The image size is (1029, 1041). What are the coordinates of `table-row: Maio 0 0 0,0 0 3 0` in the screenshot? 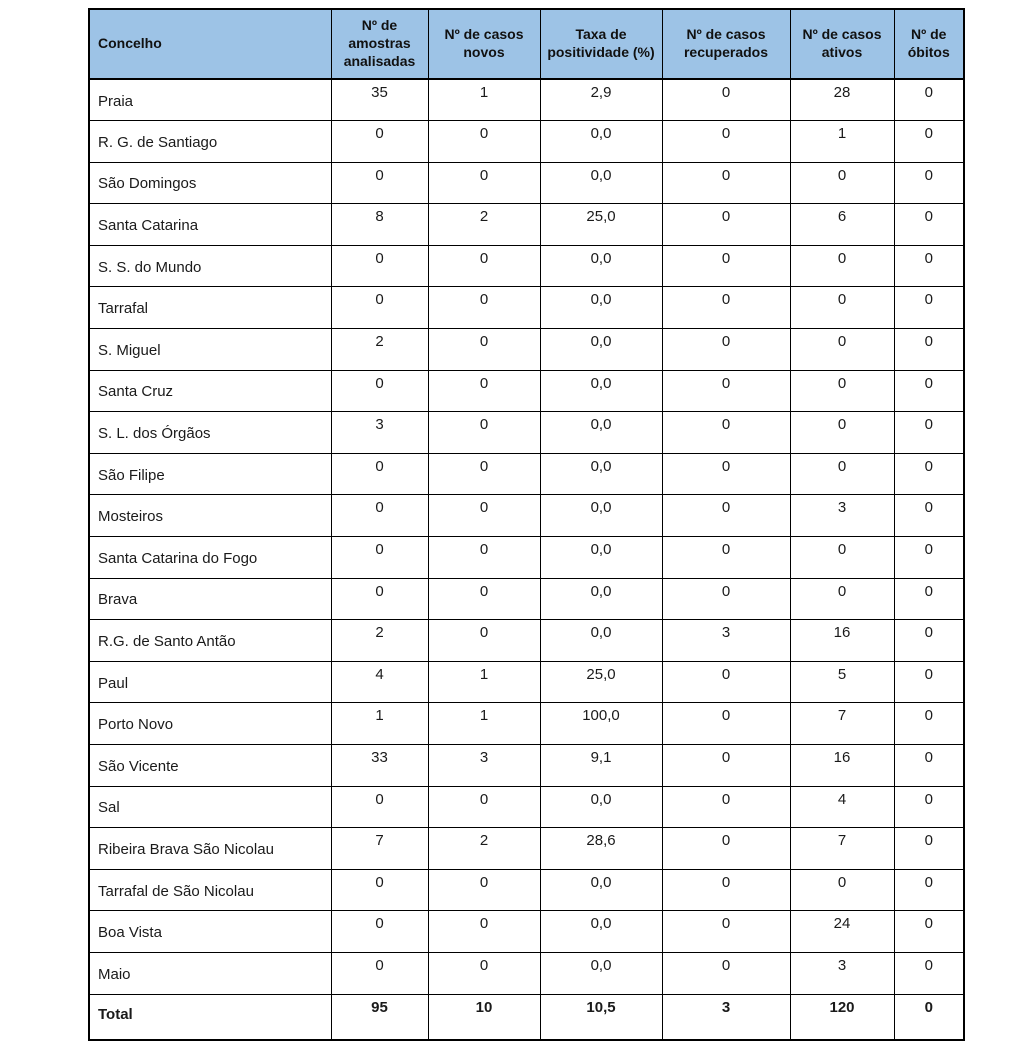 It's located at (526, 973).